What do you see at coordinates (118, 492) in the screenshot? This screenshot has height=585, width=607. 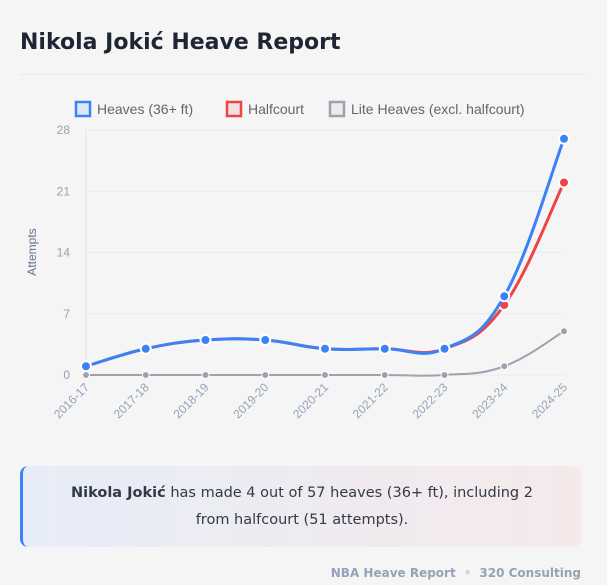 I see `summary-player: Nikola Jokić` at bounding box center [118, 492].